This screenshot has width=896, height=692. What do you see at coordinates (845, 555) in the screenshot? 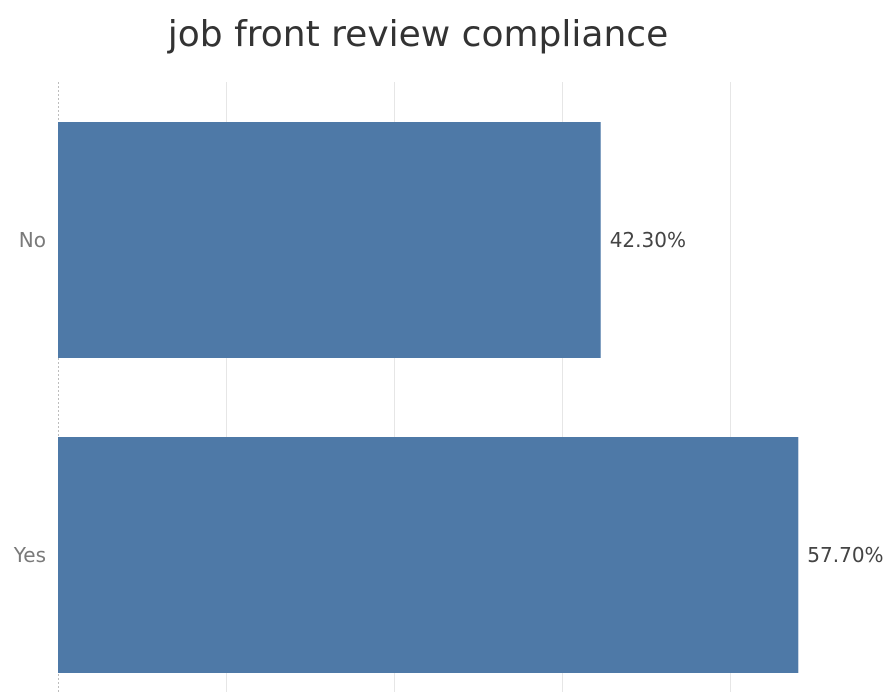
I see `value-label-yes: 57.70%` at bounding box center [845, 555].